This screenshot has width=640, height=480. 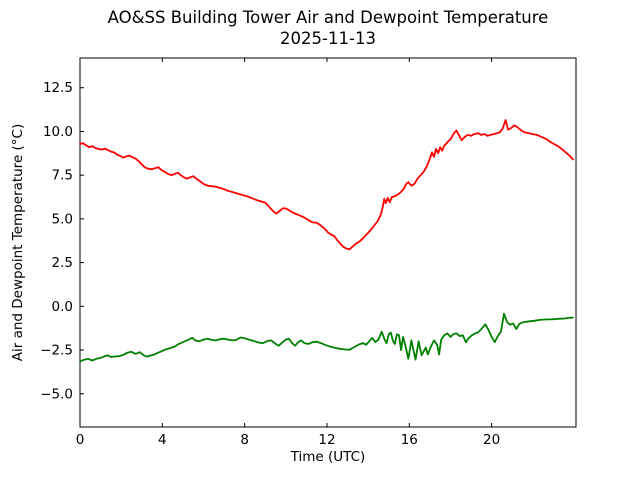 I want to click on chart-subtitle: 2025-11-13, so click(x=328, y=38).